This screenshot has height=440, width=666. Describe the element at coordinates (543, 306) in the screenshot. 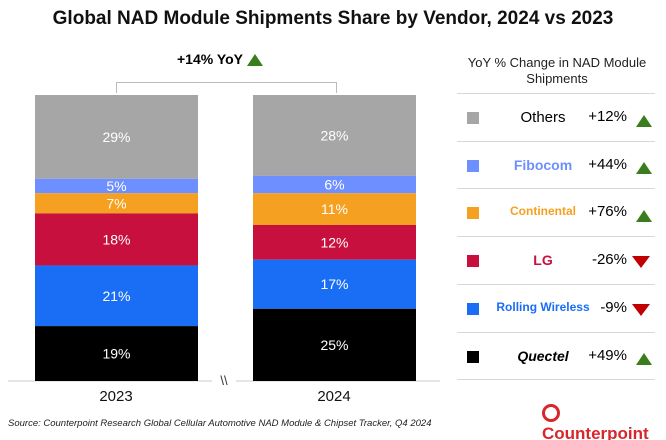

I see `legend-label: Rolling Wireless` at that location.